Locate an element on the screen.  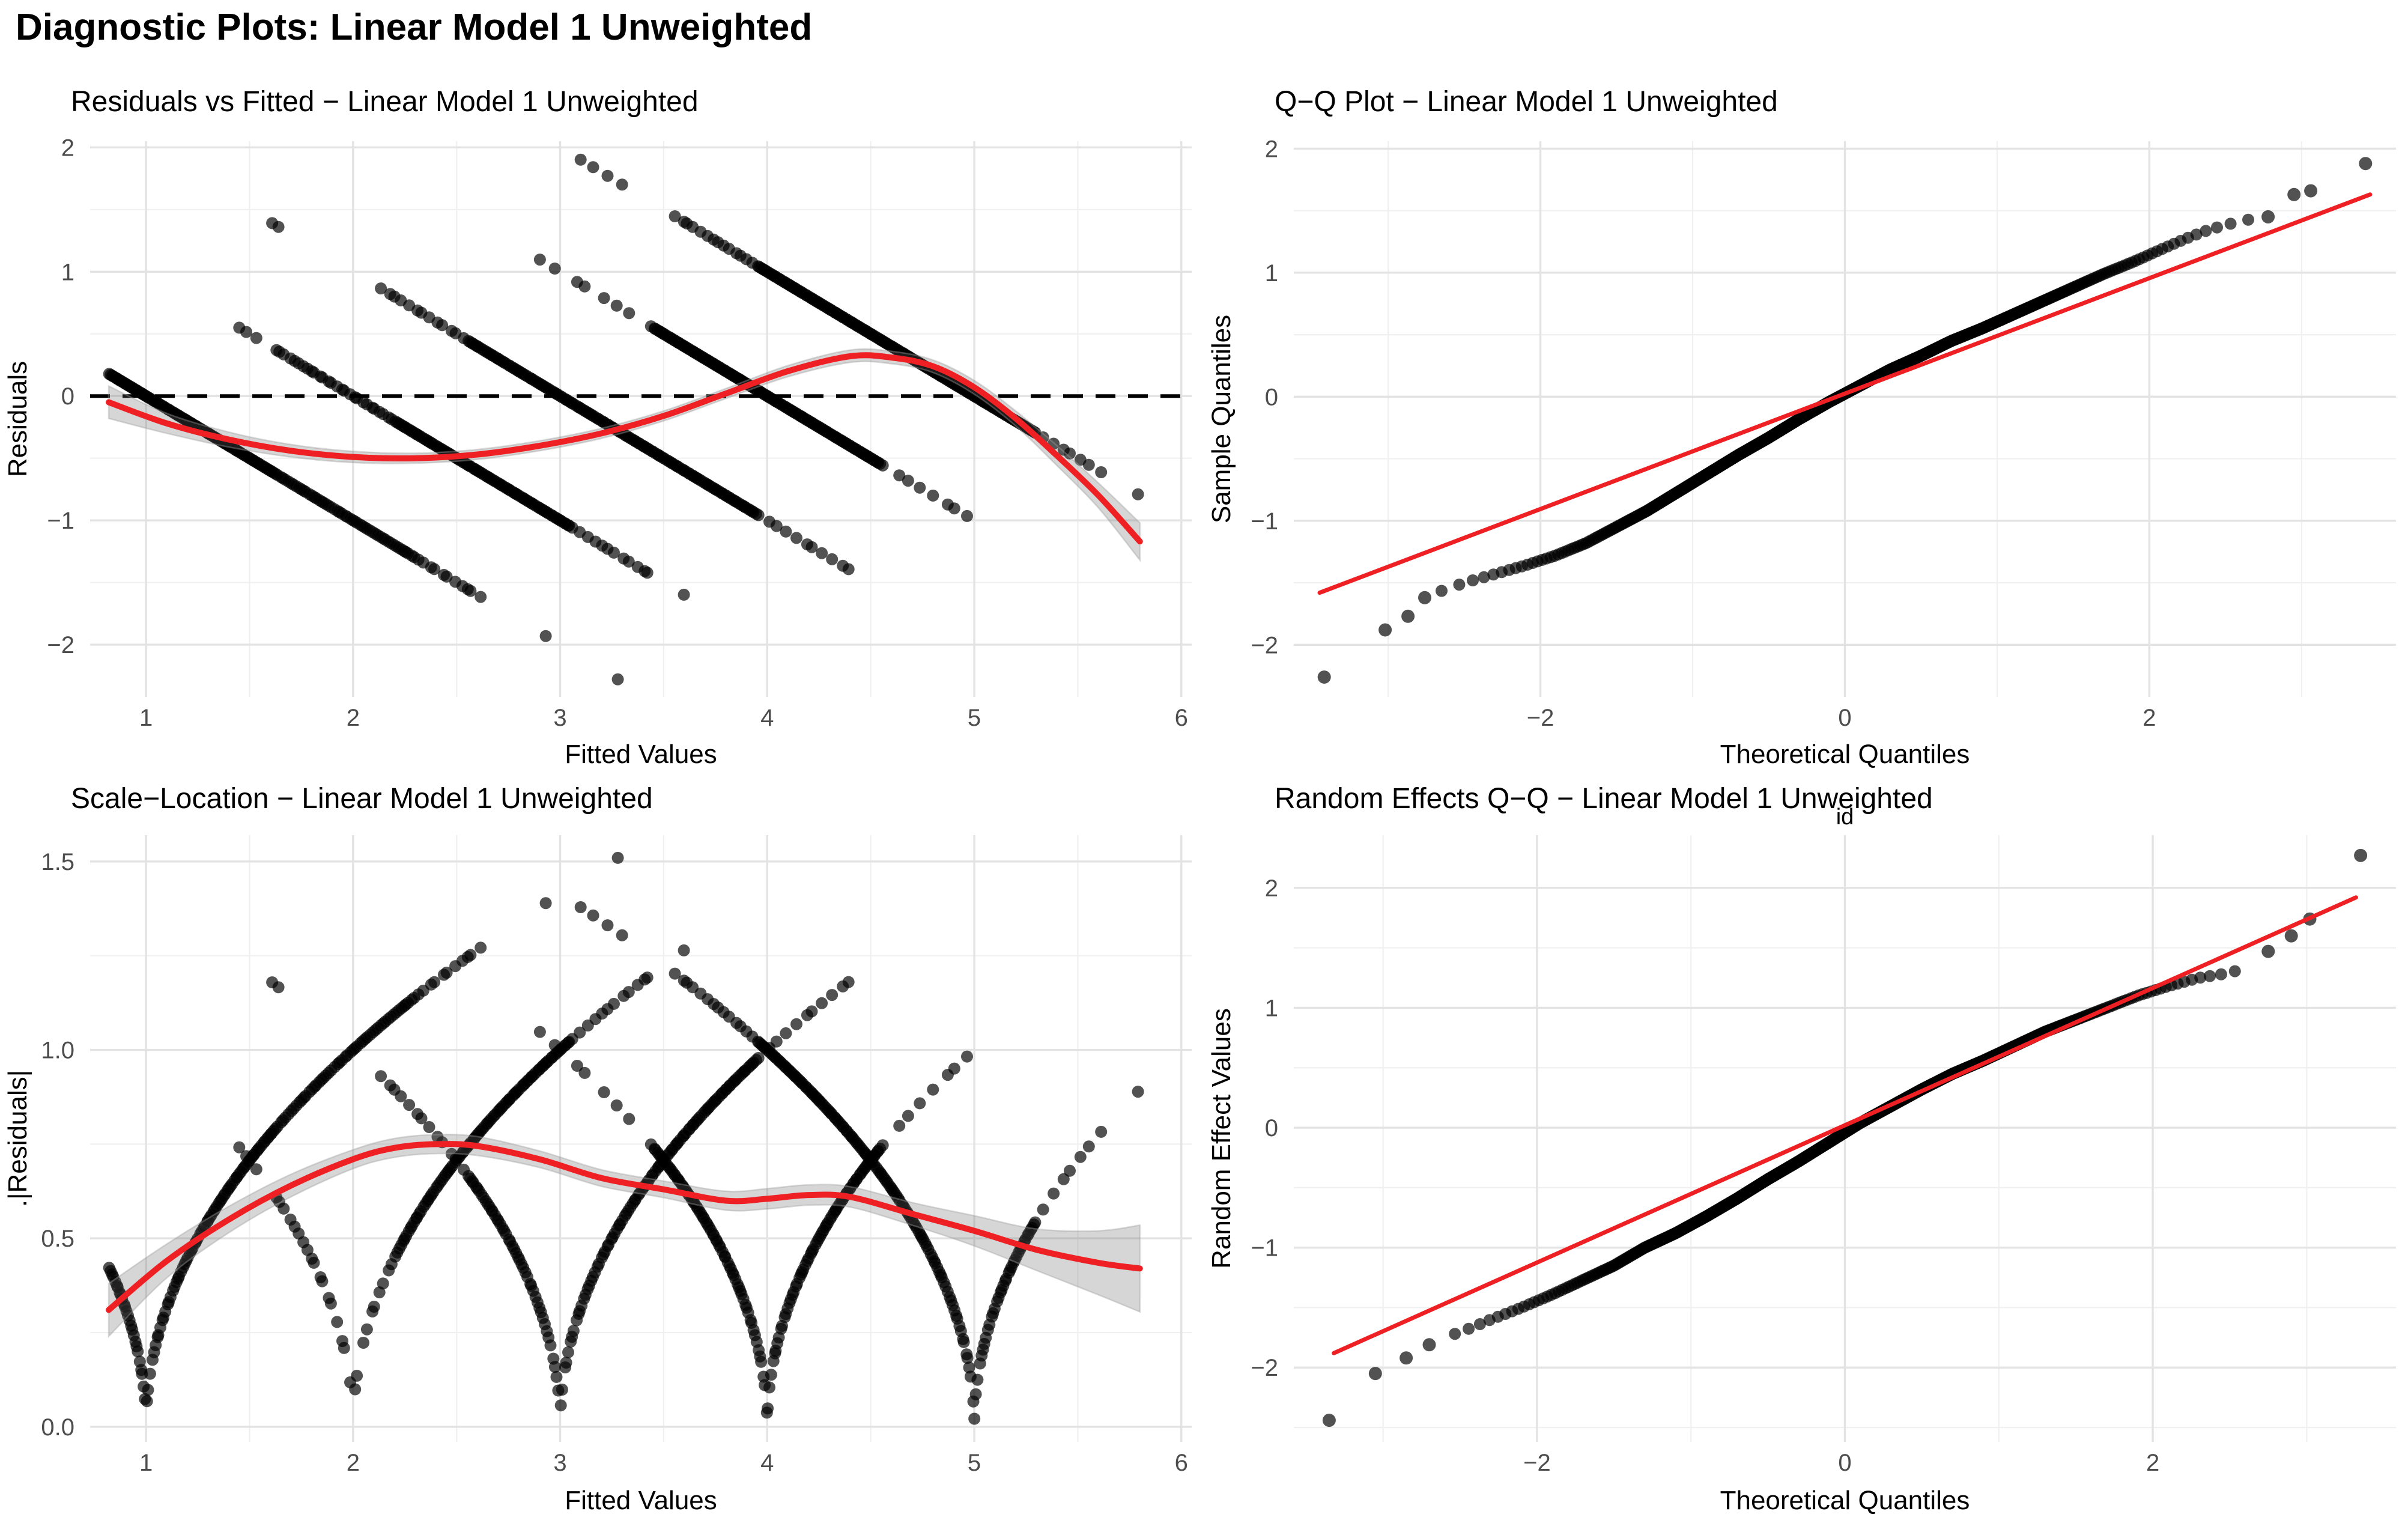
y-tick-label: 1 is located at coordinates (67, 272).